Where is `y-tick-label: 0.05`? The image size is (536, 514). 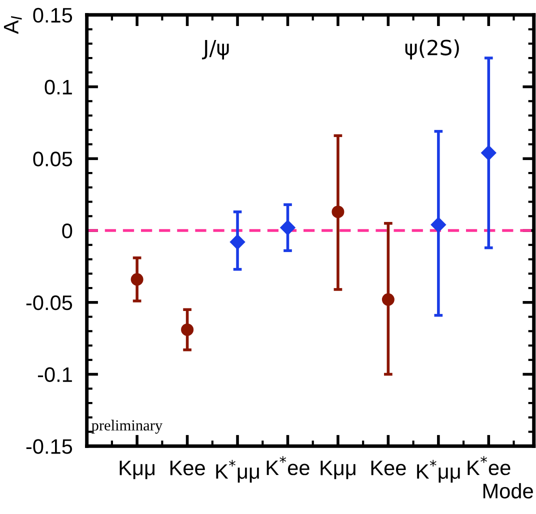
y-tick-label: 0.05 is located at coordinates (52, 159).